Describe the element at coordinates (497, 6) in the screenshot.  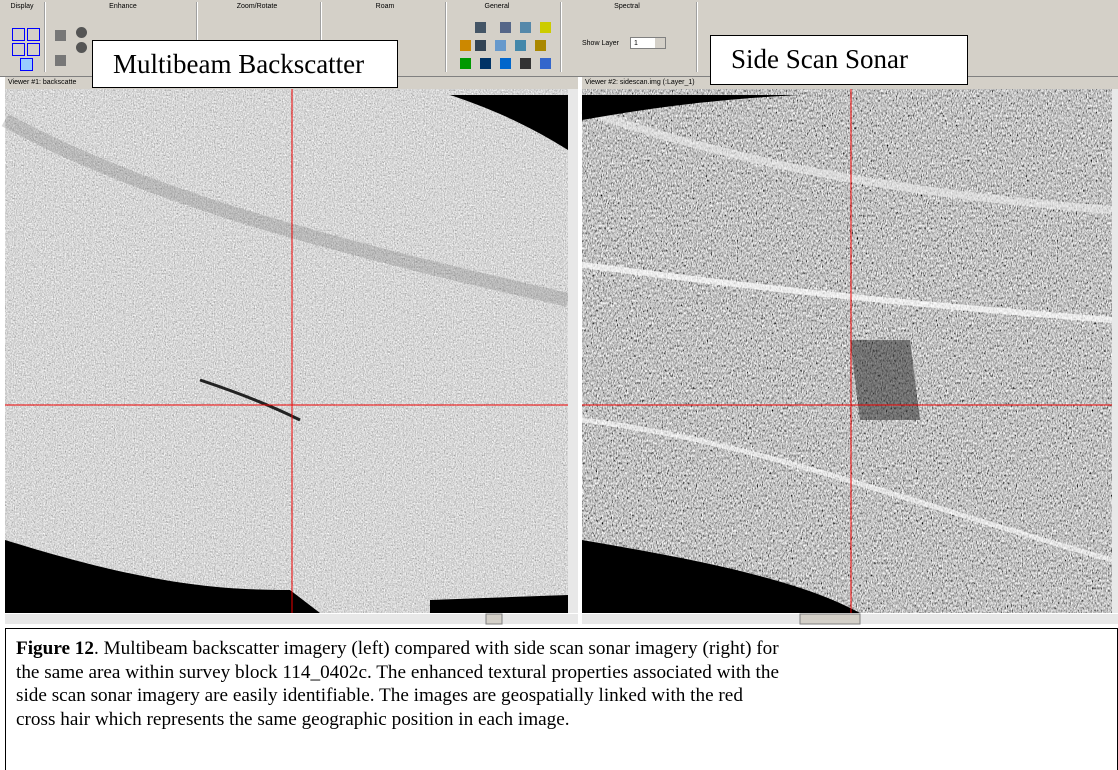
I see `group-label: General` at that location.